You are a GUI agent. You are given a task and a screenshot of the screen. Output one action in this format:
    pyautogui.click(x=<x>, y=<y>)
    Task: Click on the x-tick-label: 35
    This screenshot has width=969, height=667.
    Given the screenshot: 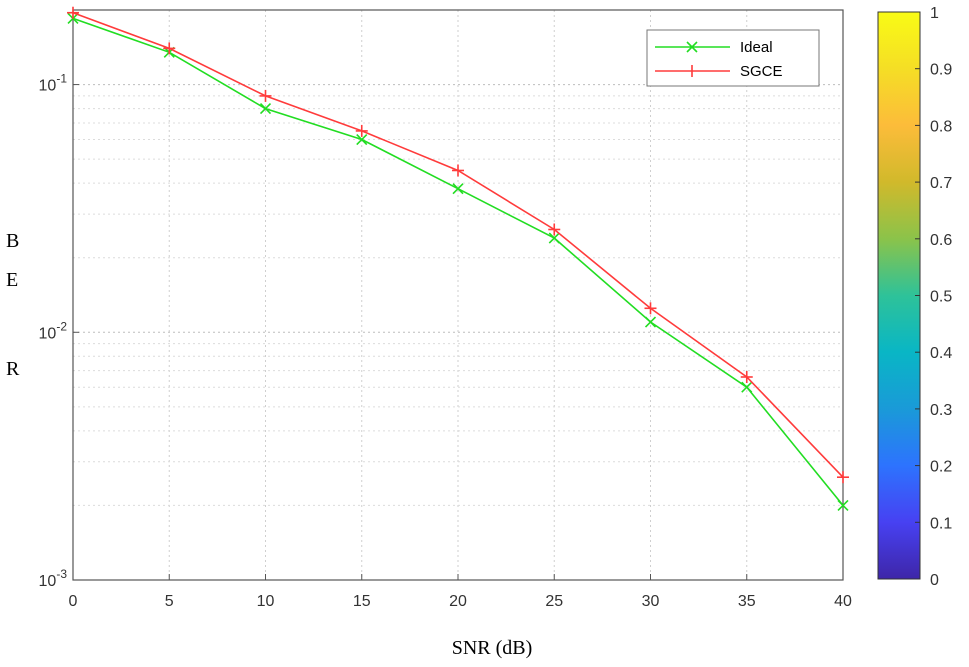 What is the action you would take?
    pyautogui.click(x=747, y=601)
    